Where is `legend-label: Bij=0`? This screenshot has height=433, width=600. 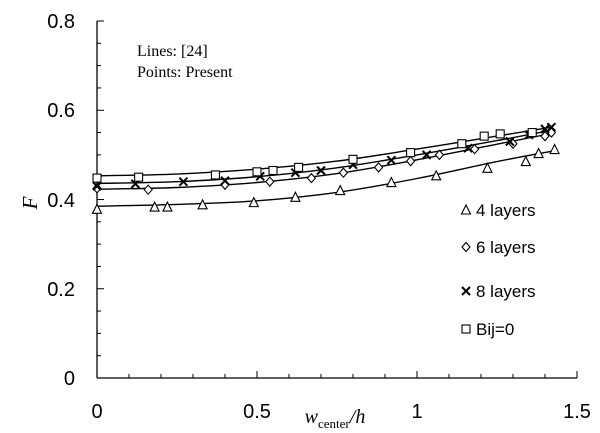 legend-label: Bij=0 is located at coordinates (495, 329).